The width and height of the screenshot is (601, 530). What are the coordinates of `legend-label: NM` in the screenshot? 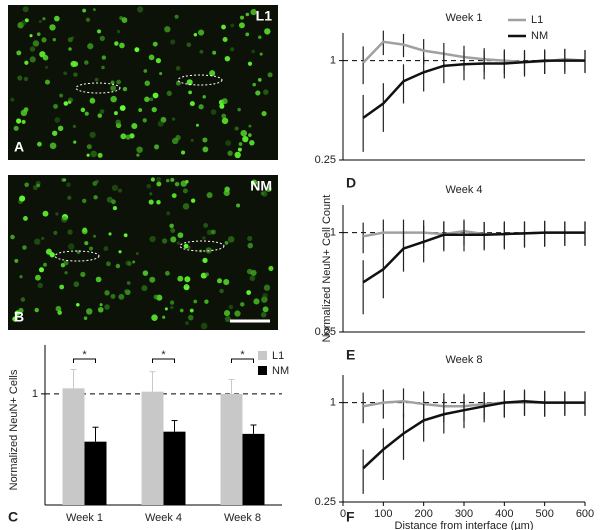 It's located at (280, 371).